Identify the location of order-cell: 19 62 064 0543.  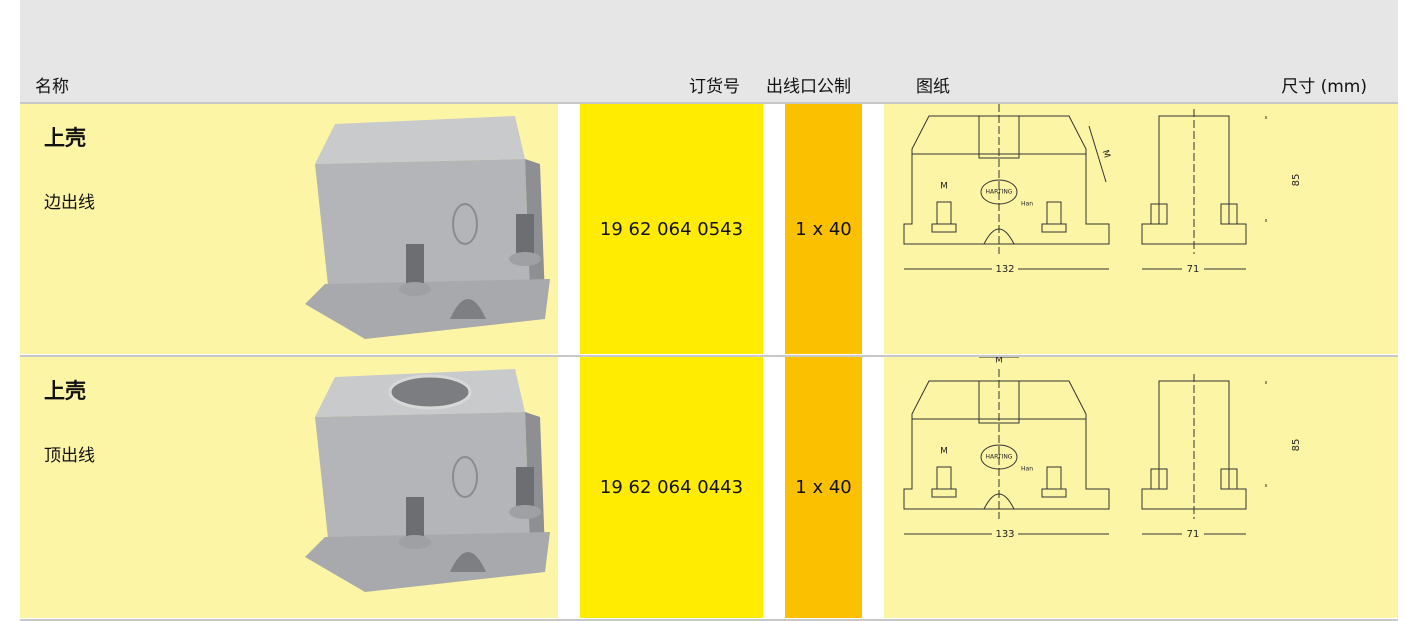
(671, 229).